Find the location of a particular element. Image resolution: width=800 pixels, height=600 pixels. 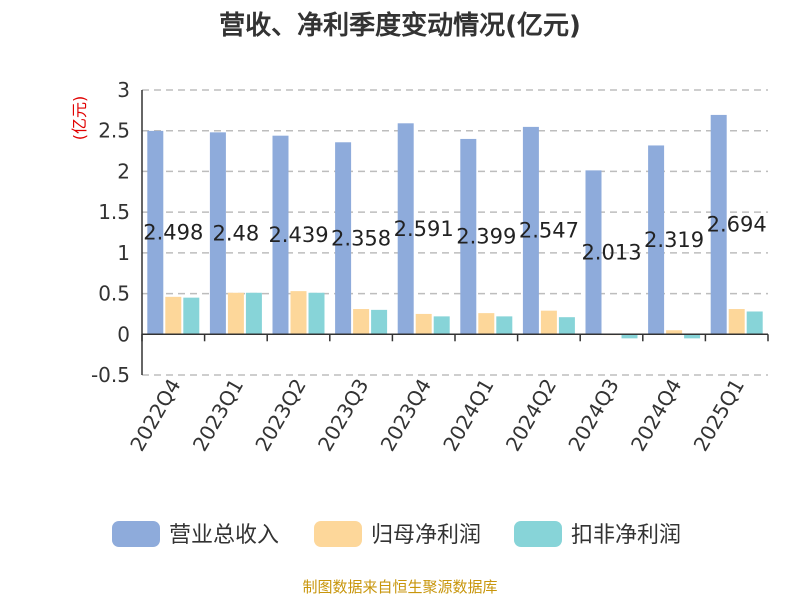

x-tick-label: 2023Q4 is located at coordinates (406, 415).